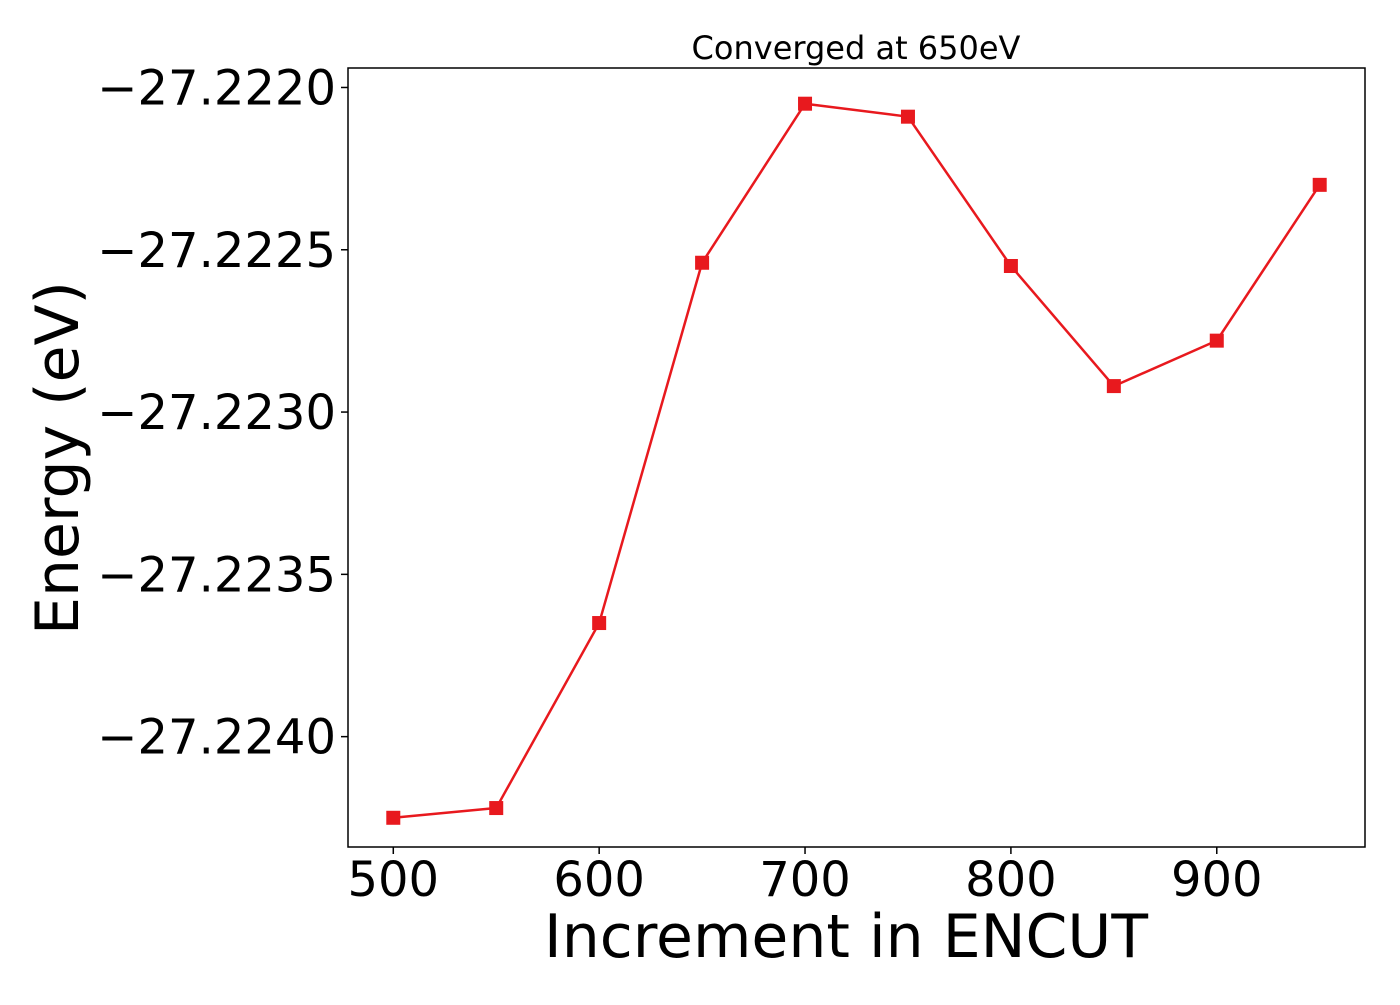 The height and width of the screenshot is (1005, 1400). Describe the element at coordinates (846, 937) in the screenshot. I see `x-axis-label: Increment in ENCUT` at that location.